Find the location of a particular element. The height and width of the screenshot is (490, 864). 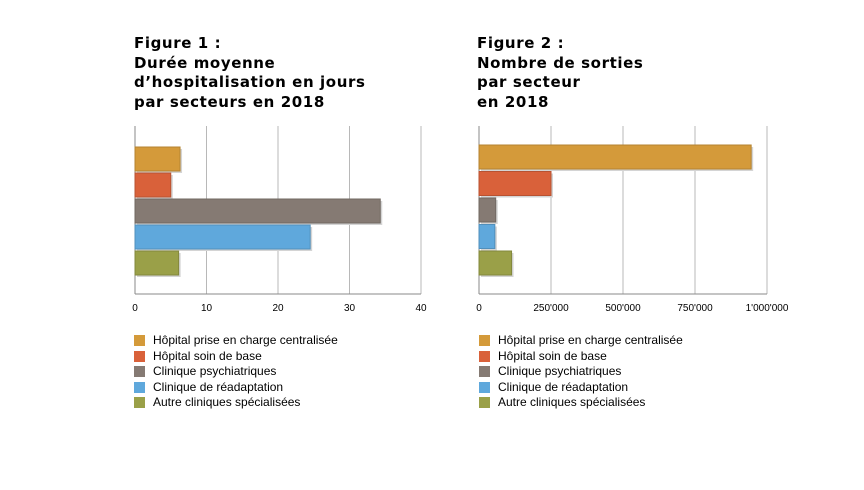

figure-2-title-line: Nombre de sorties is located at coordinates (560, 62).